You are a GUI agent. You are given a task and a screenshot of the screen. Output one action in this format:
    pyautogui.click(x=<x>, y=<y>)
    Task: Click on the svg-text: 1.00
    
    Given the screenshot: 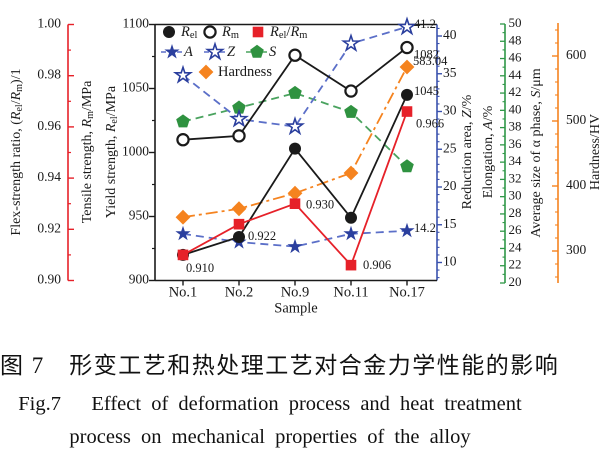 What is the action you would take?
    pyautogui.click(x=49, y=23)
    